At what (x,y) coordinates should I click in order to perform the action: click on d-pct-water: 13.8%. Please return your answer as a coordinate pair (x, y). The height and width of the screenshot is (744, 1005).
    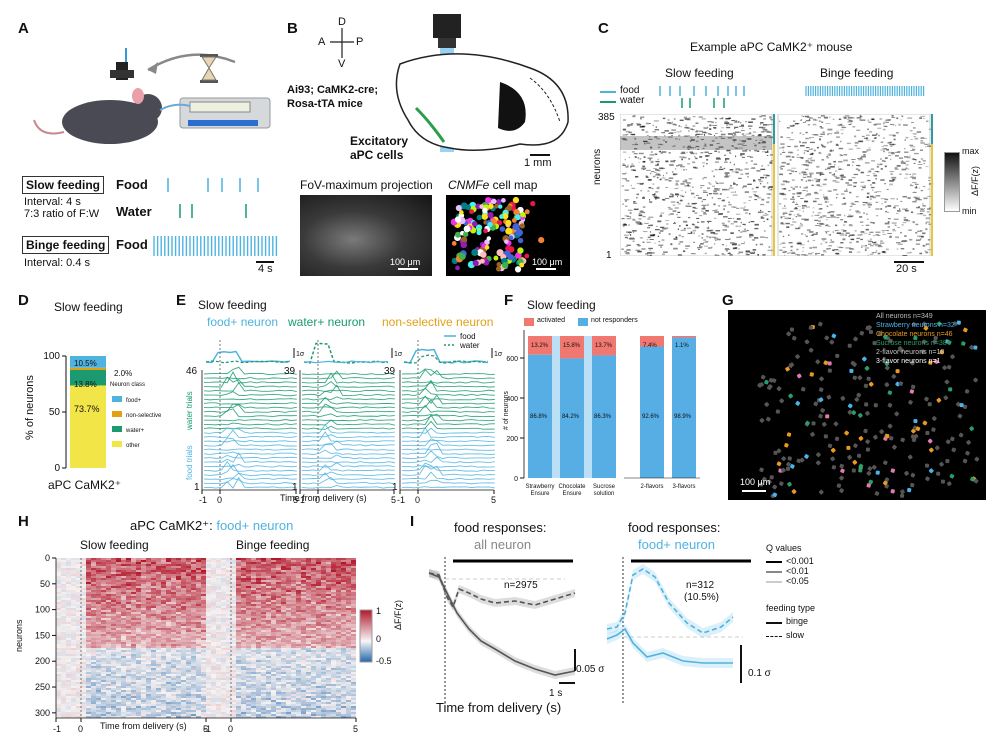
    Looking at the image, I should click on (85, 384).